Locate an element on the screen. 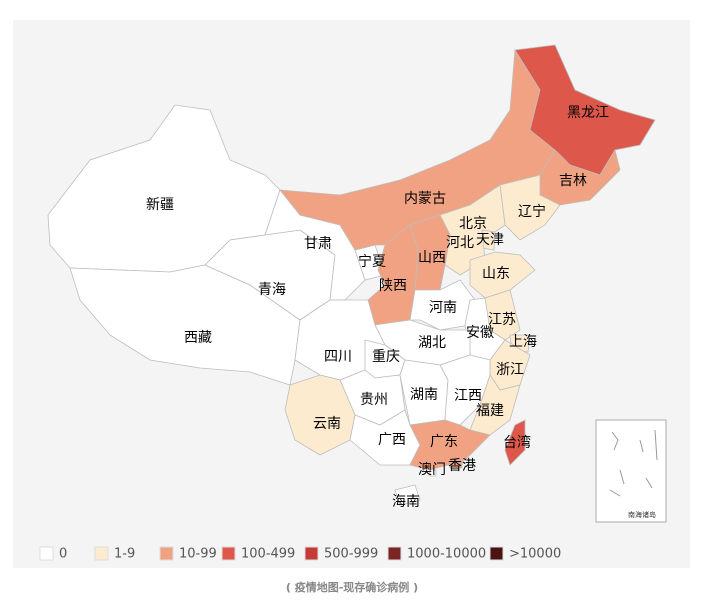 This screenshot has width=705, height=604. province-label: 河南 is located at coordinates (443, 308).